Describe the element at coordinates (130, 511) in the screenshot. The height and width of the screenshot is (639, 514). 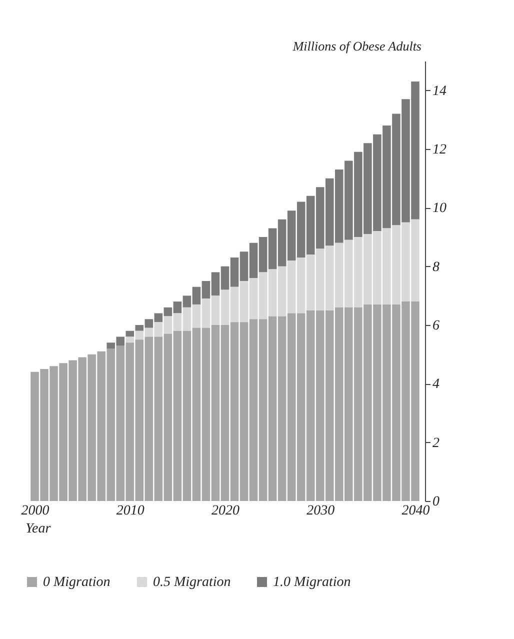
I see `x-tick-label: 2010` at that location.